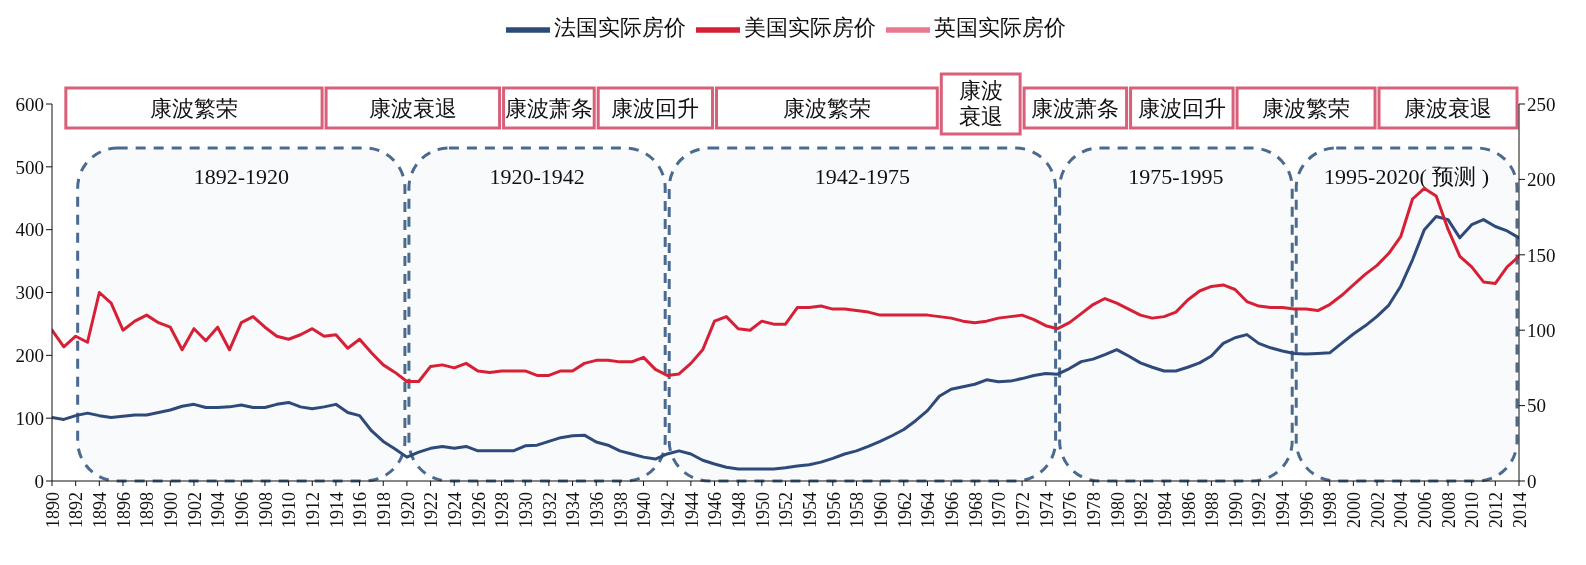  Describe the element at coordinates (313, 510) in the screenshot. I see `x-tick-label: 1912` at that location.